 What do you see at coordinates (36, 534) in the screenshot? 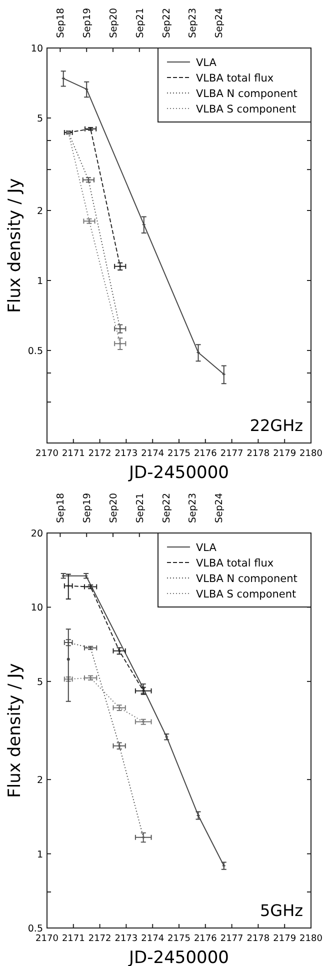
I see `y-tick-label: 20` at bounding box center [36, 534].